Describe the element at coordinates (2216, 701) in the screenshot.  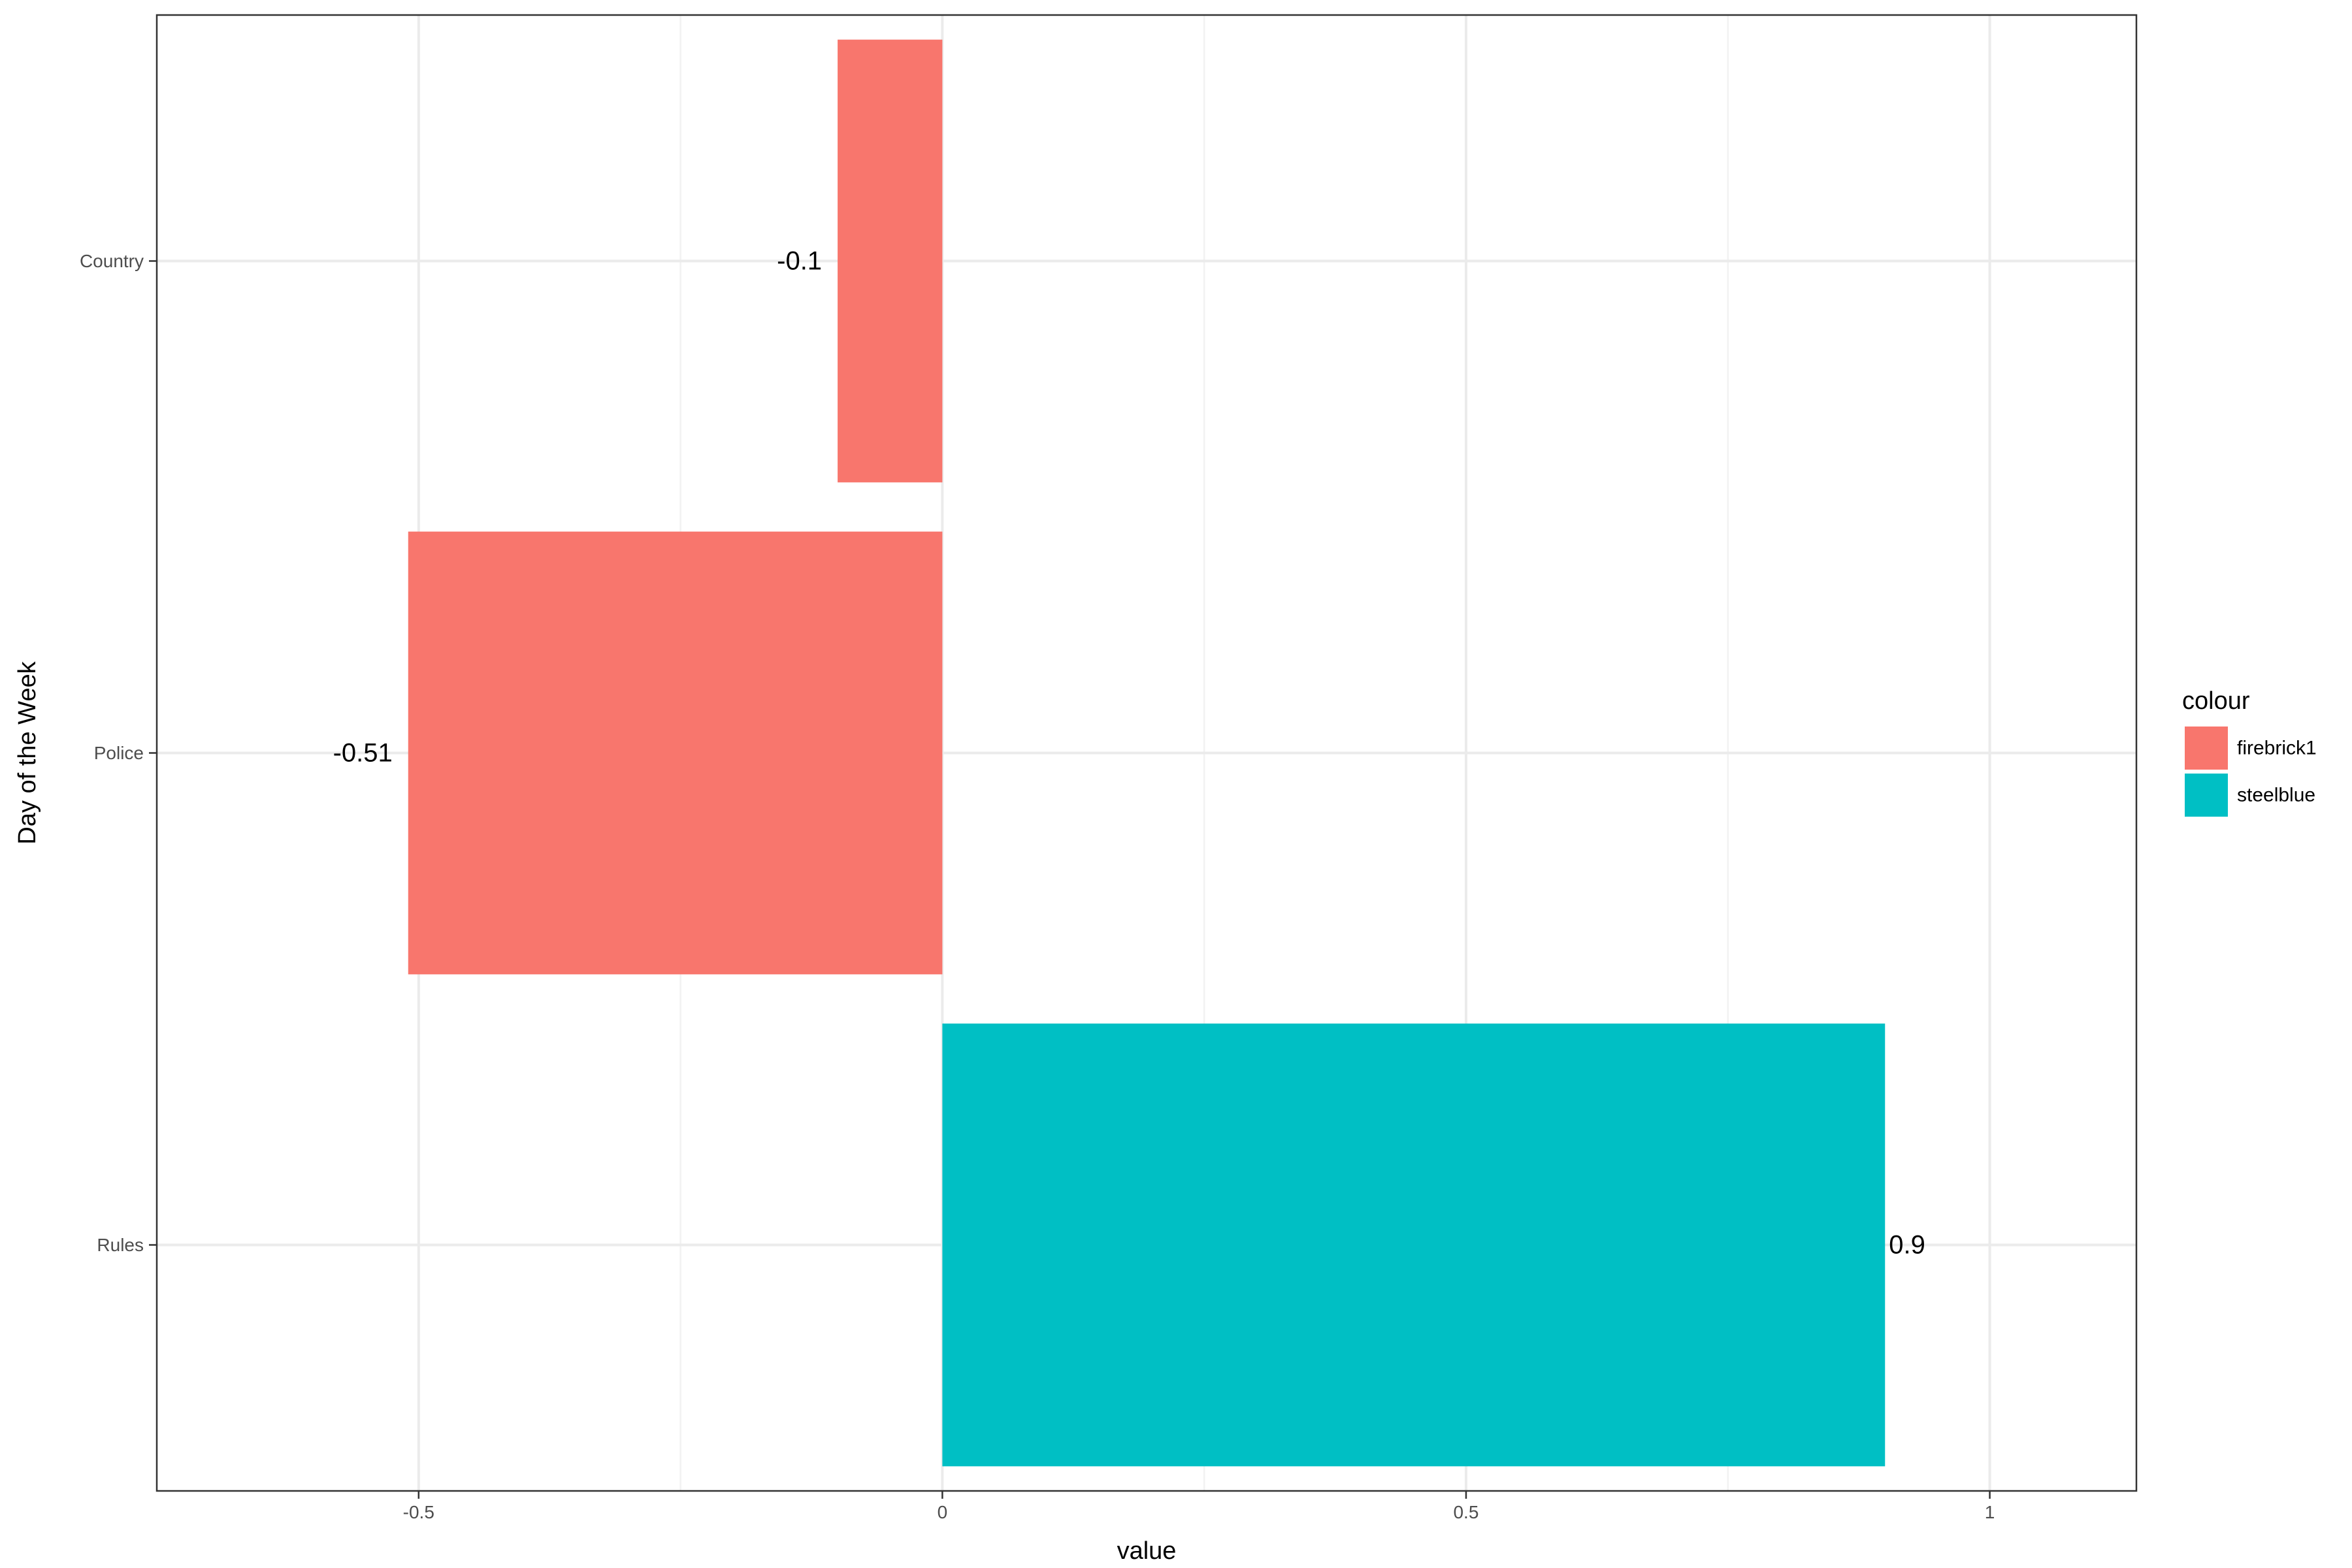
I see `legend-title: colour` at that location.